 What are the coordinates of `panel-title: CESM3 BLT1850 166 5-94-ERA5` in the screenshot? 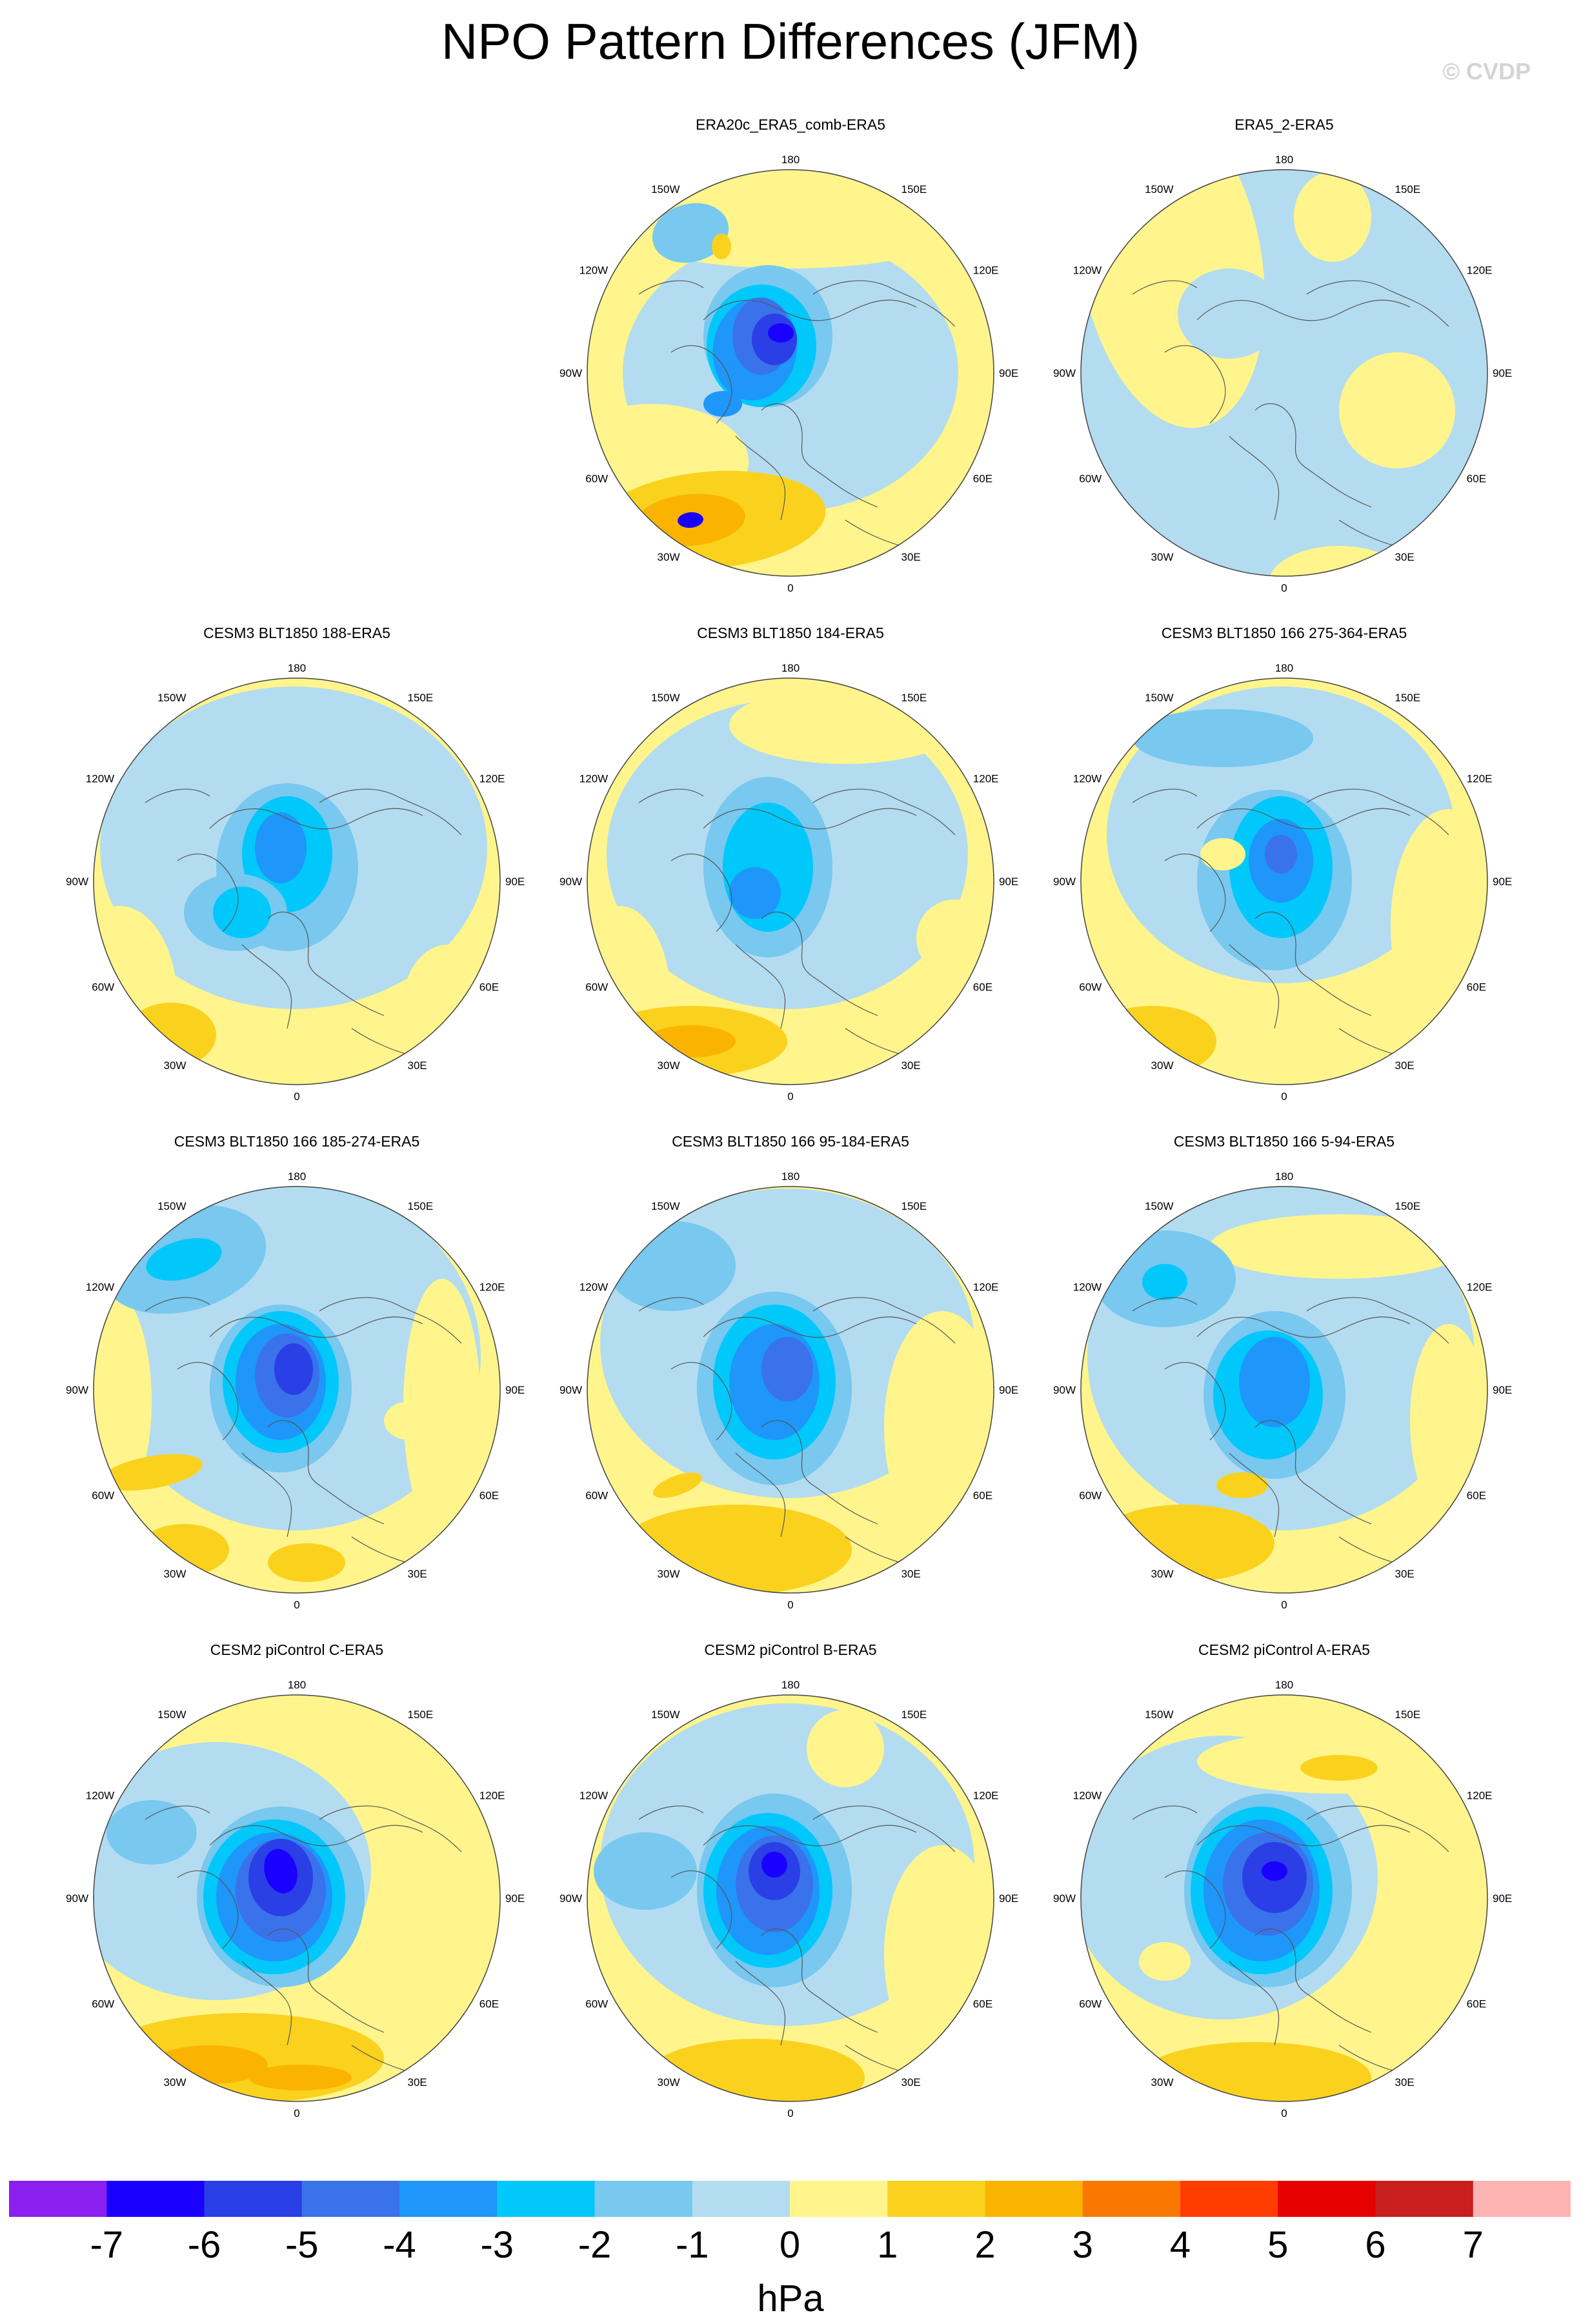 It's located at (1284, 1141).